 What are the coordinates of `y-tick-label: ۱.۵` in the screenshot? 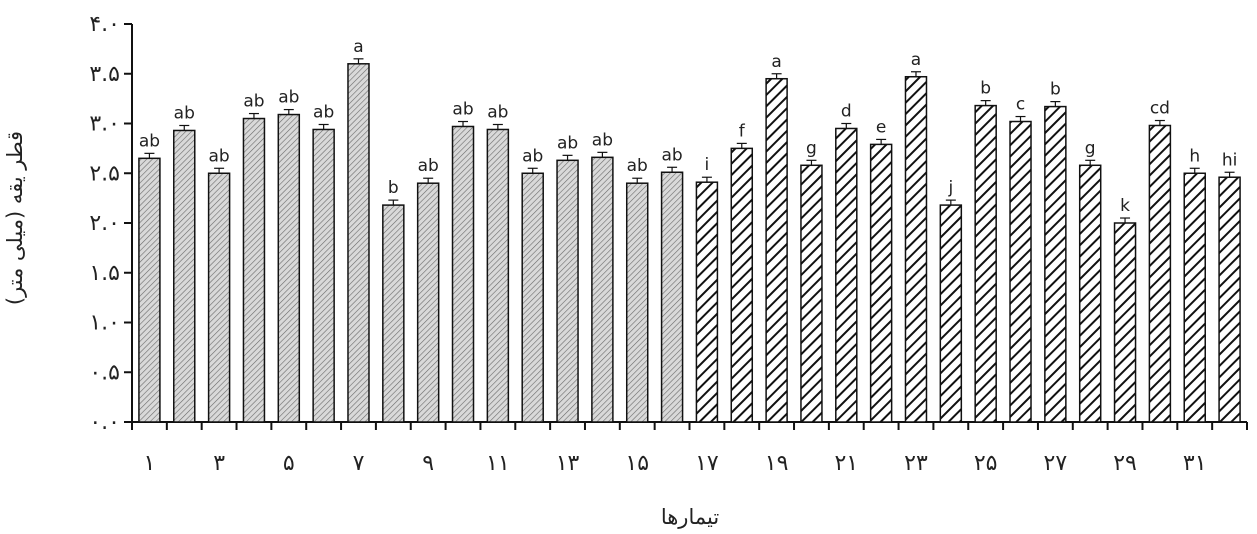 It's located at (104, 273).